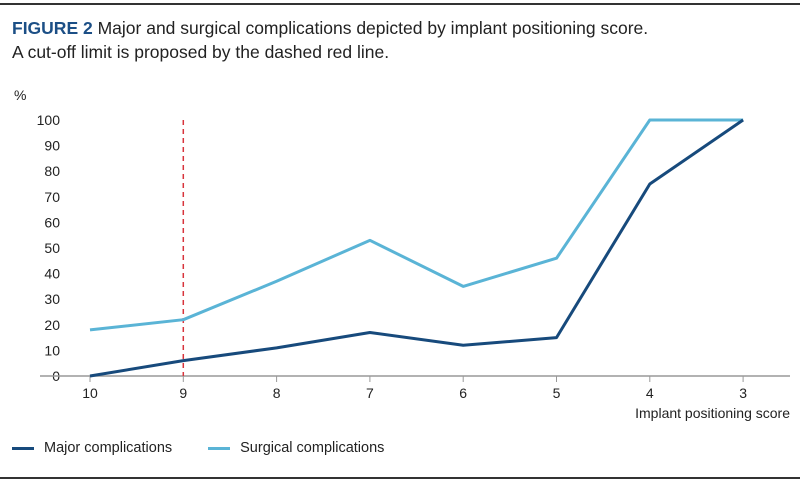 This screenshot has height=484, width=800. I want to click on y-tick-label: 30, so click(52, 299).